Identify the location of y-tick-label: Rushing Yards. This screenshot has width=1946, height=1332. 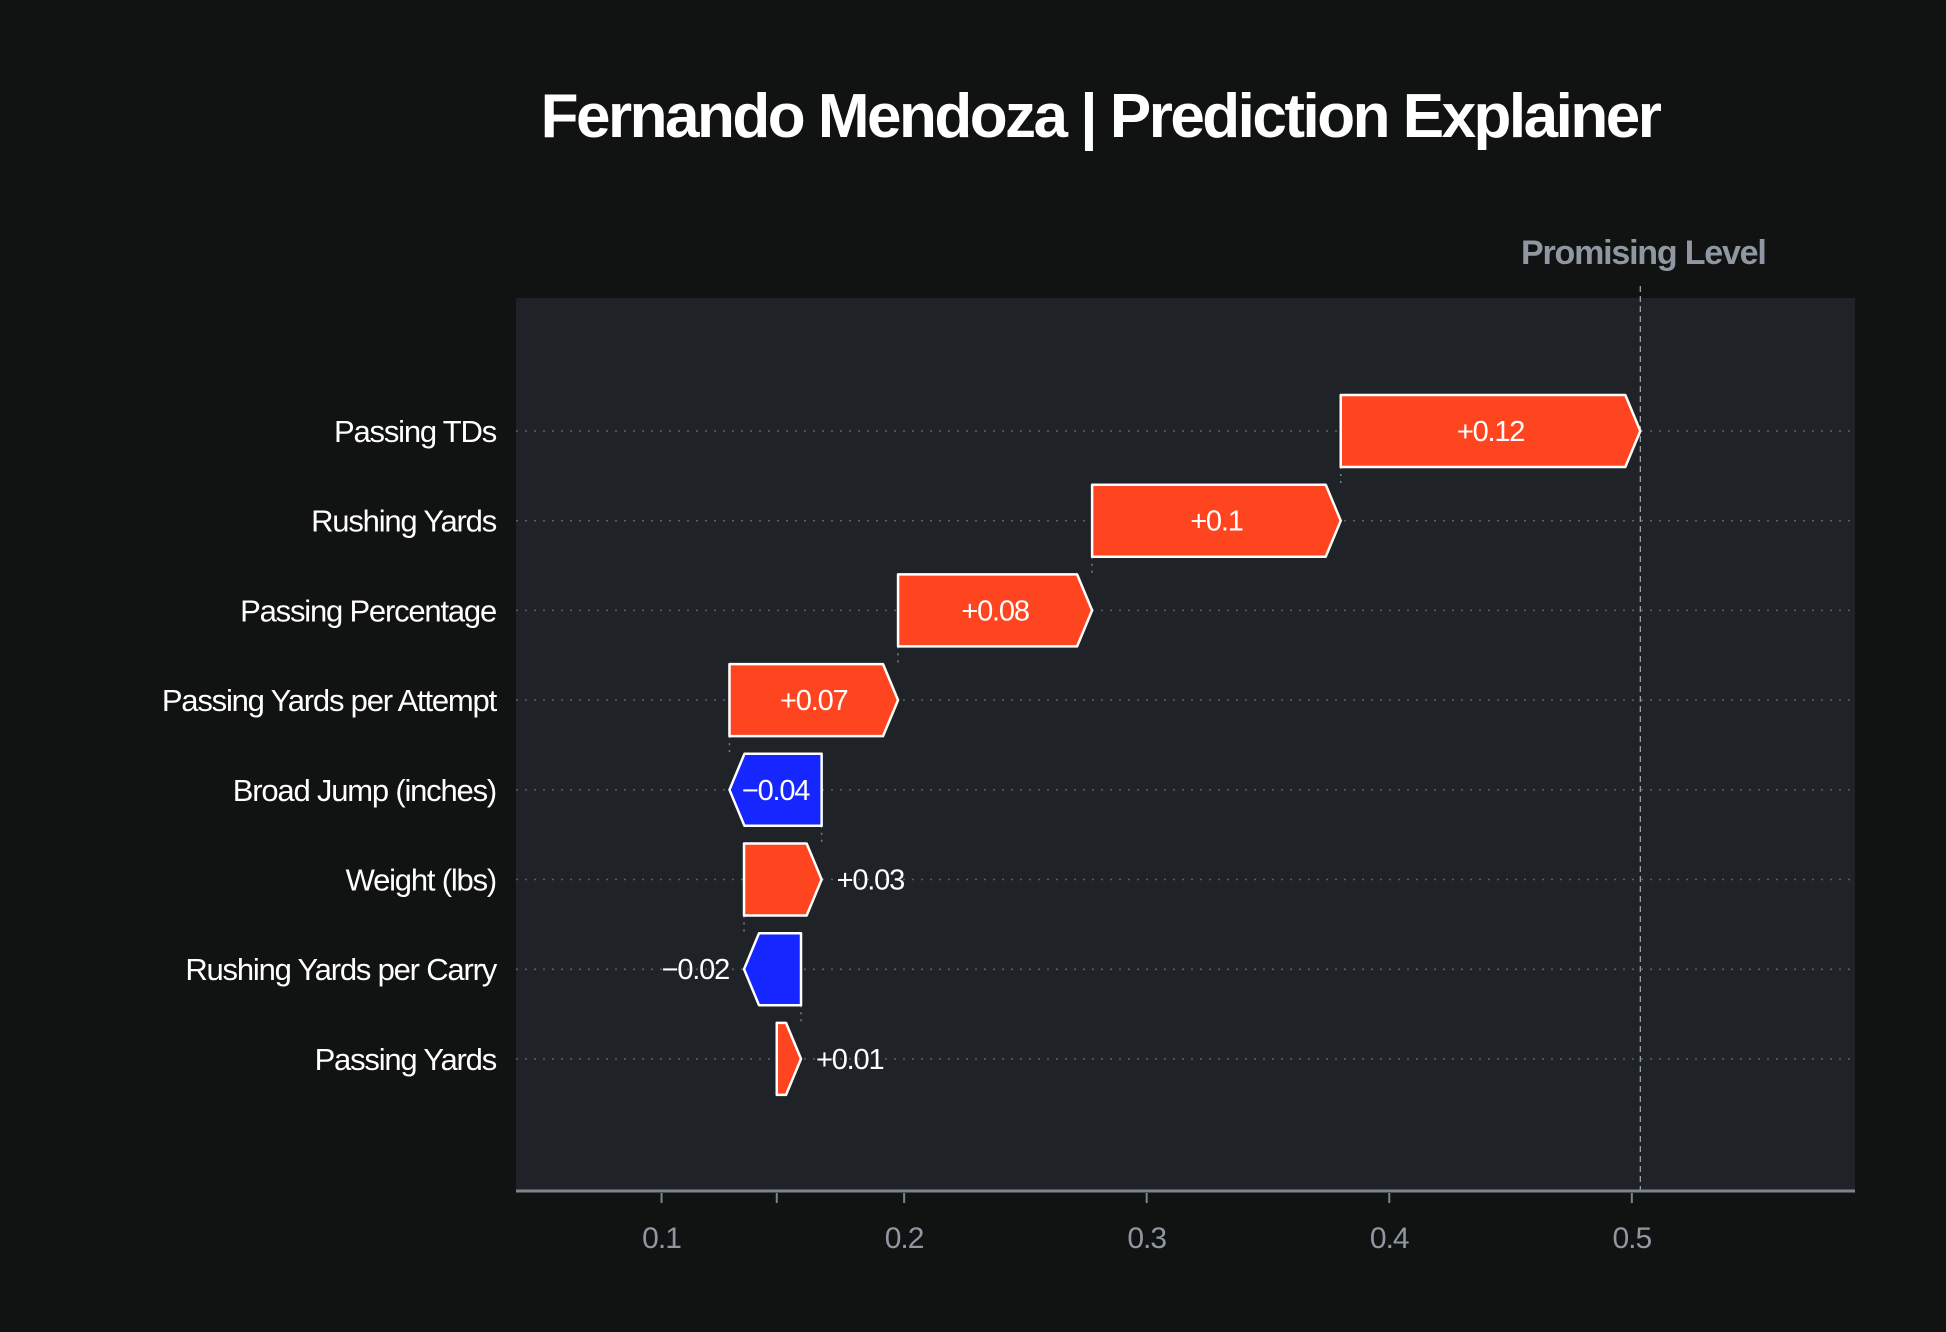
(404, 521).